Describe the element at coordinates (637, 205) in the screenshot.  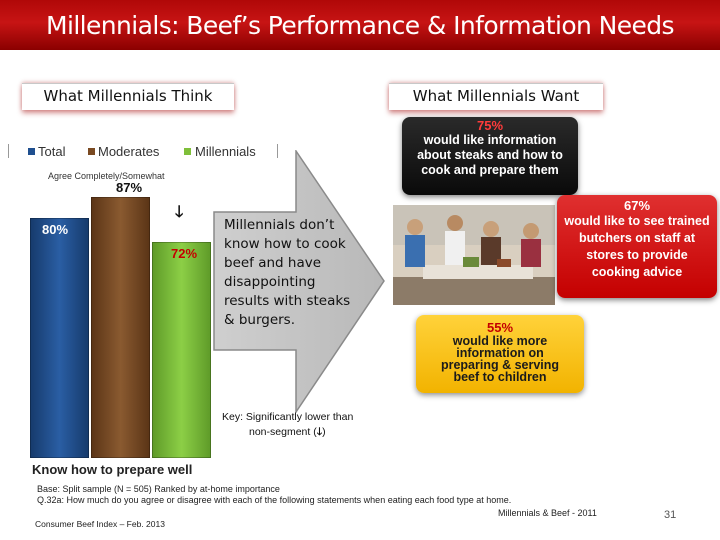
I see `info-box-butchers-pct: 67%` at that location.